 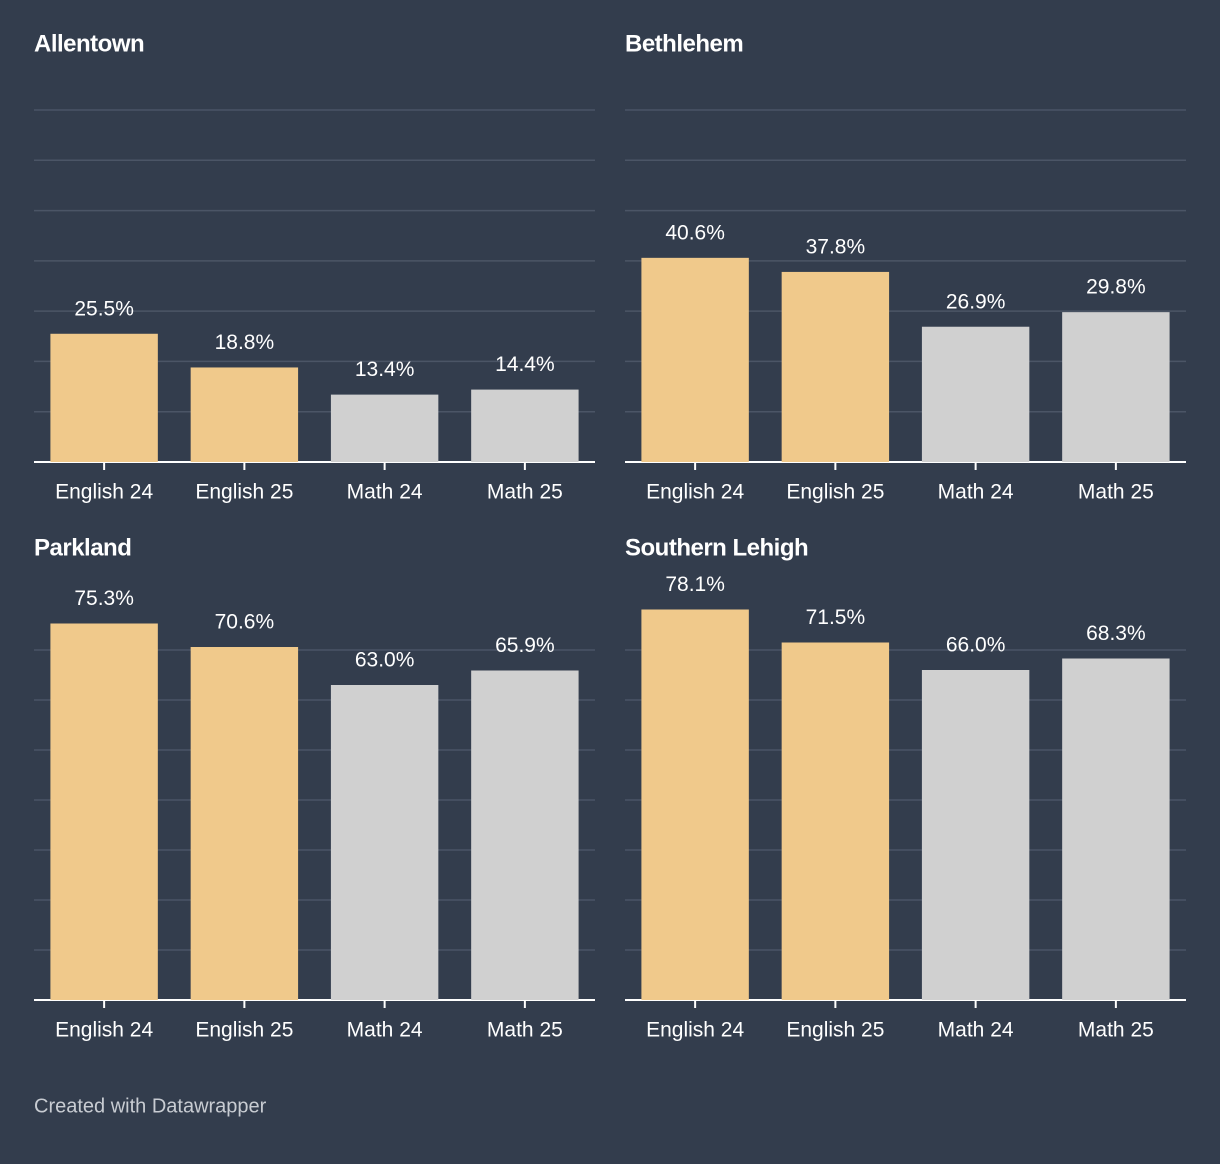 I want to click on value-label: 75.3%, so click(x=104, y=598).